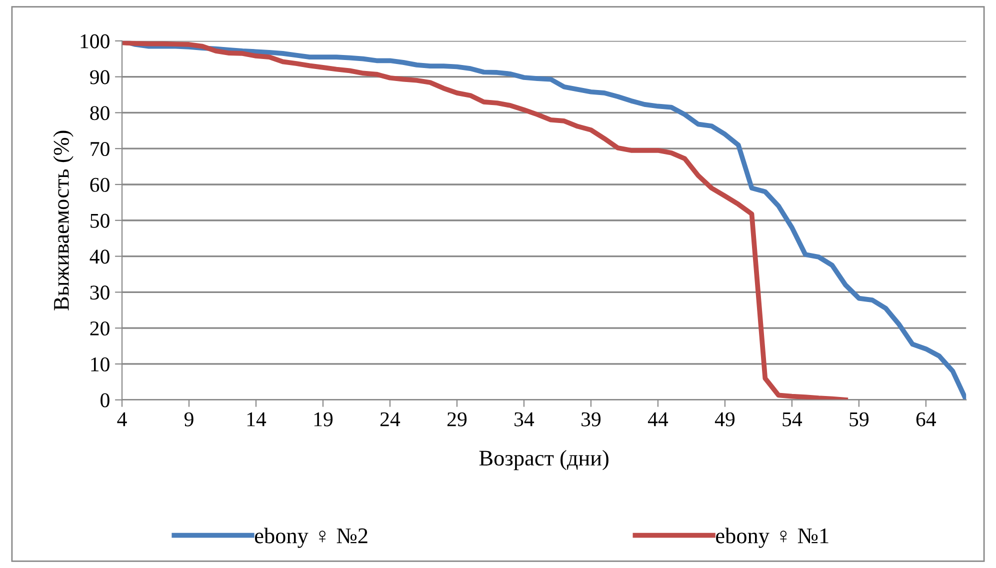  Describe the element at coordinates (543, 460) in the screenshot. I see `x-axis-title: Возраст (дни)` at that location.